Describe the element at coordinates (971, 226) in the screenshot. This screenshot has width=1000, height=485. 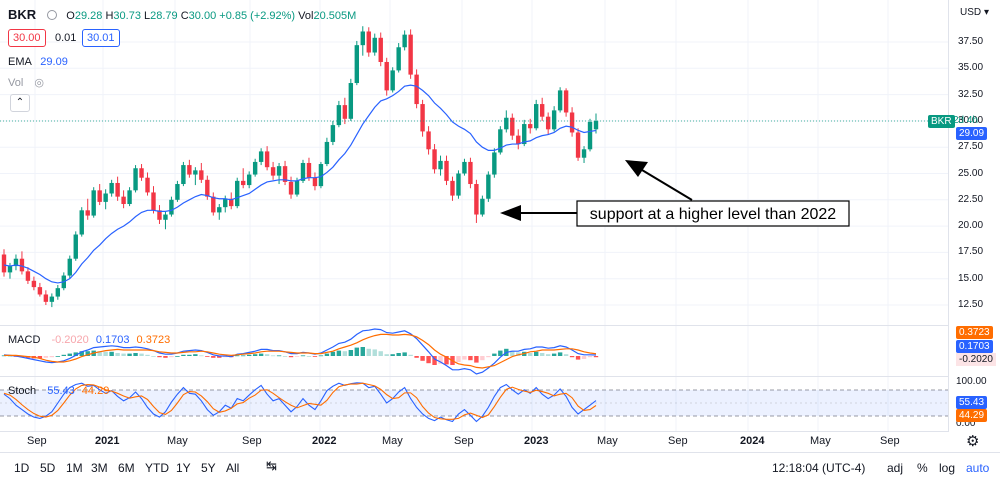
I see `price-axis-label: 20.00` at that location.